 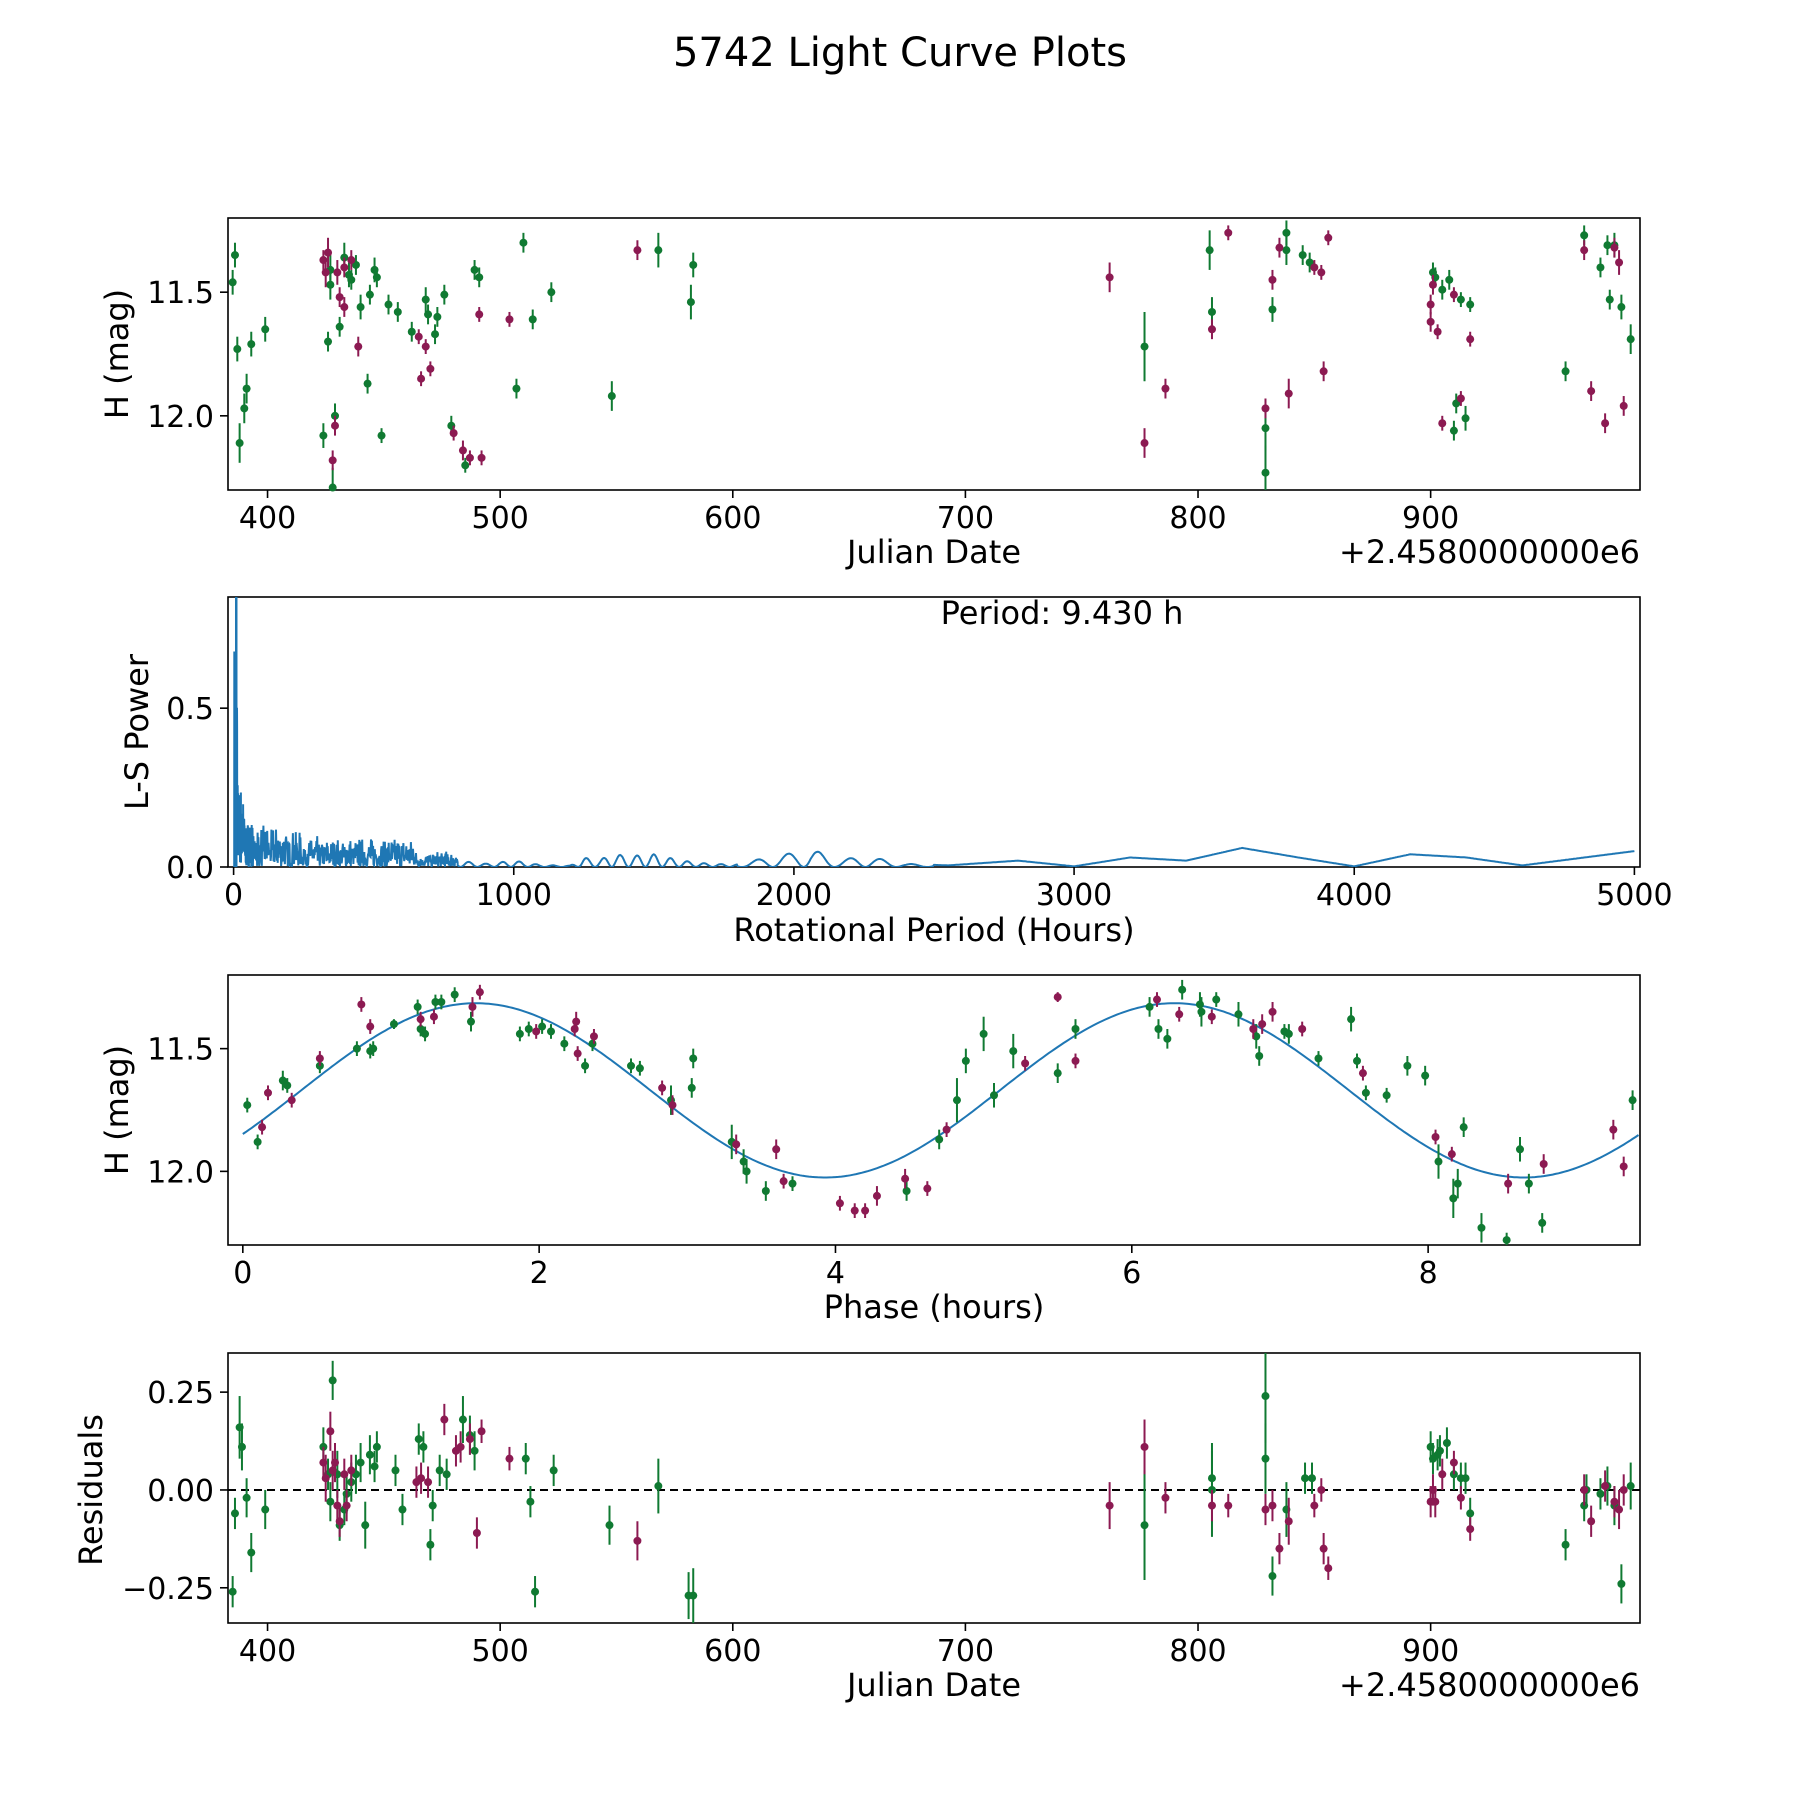 What do you see at coordinates (794, 895) in the screenshot?
I see `periodogram-xtick-label: 2000` at bounding box center [794, 895].